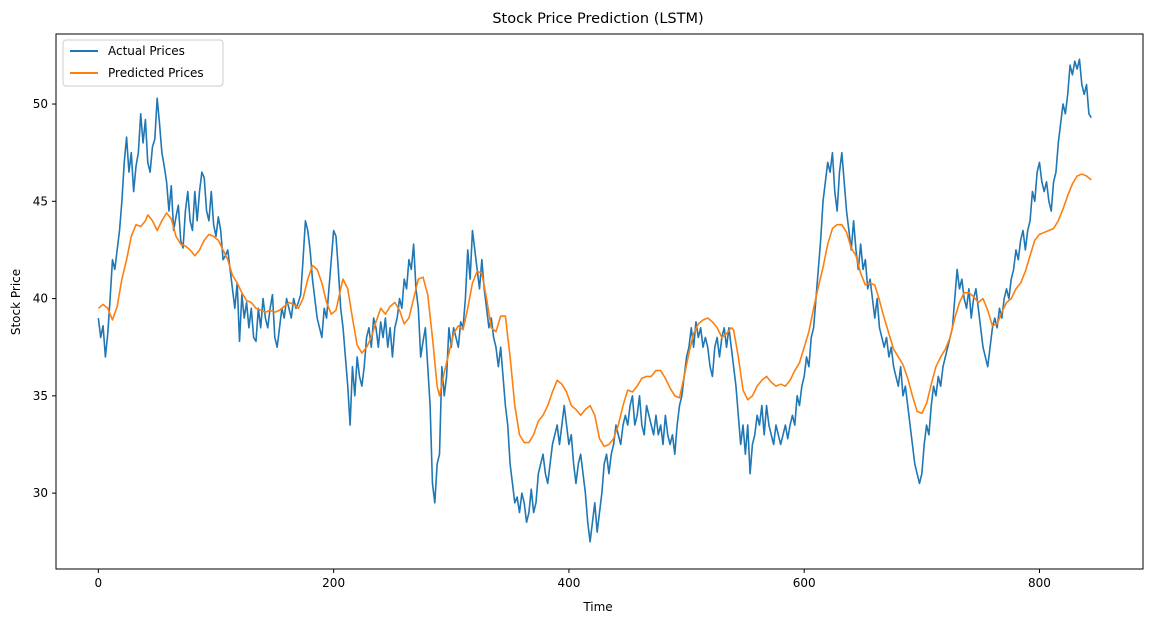 The width and height of the screenshot is (1151, 624). I want to click on x-axis-label: Time, so click(597, 607).